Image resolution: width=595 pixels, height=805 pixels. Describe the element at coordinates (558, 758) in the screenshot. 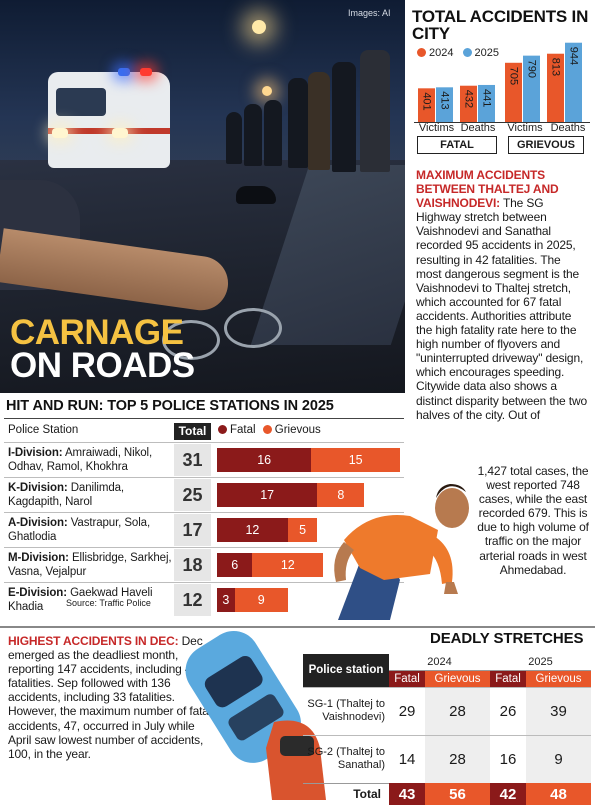

I see `value-grievous-2025: 9` at that location.